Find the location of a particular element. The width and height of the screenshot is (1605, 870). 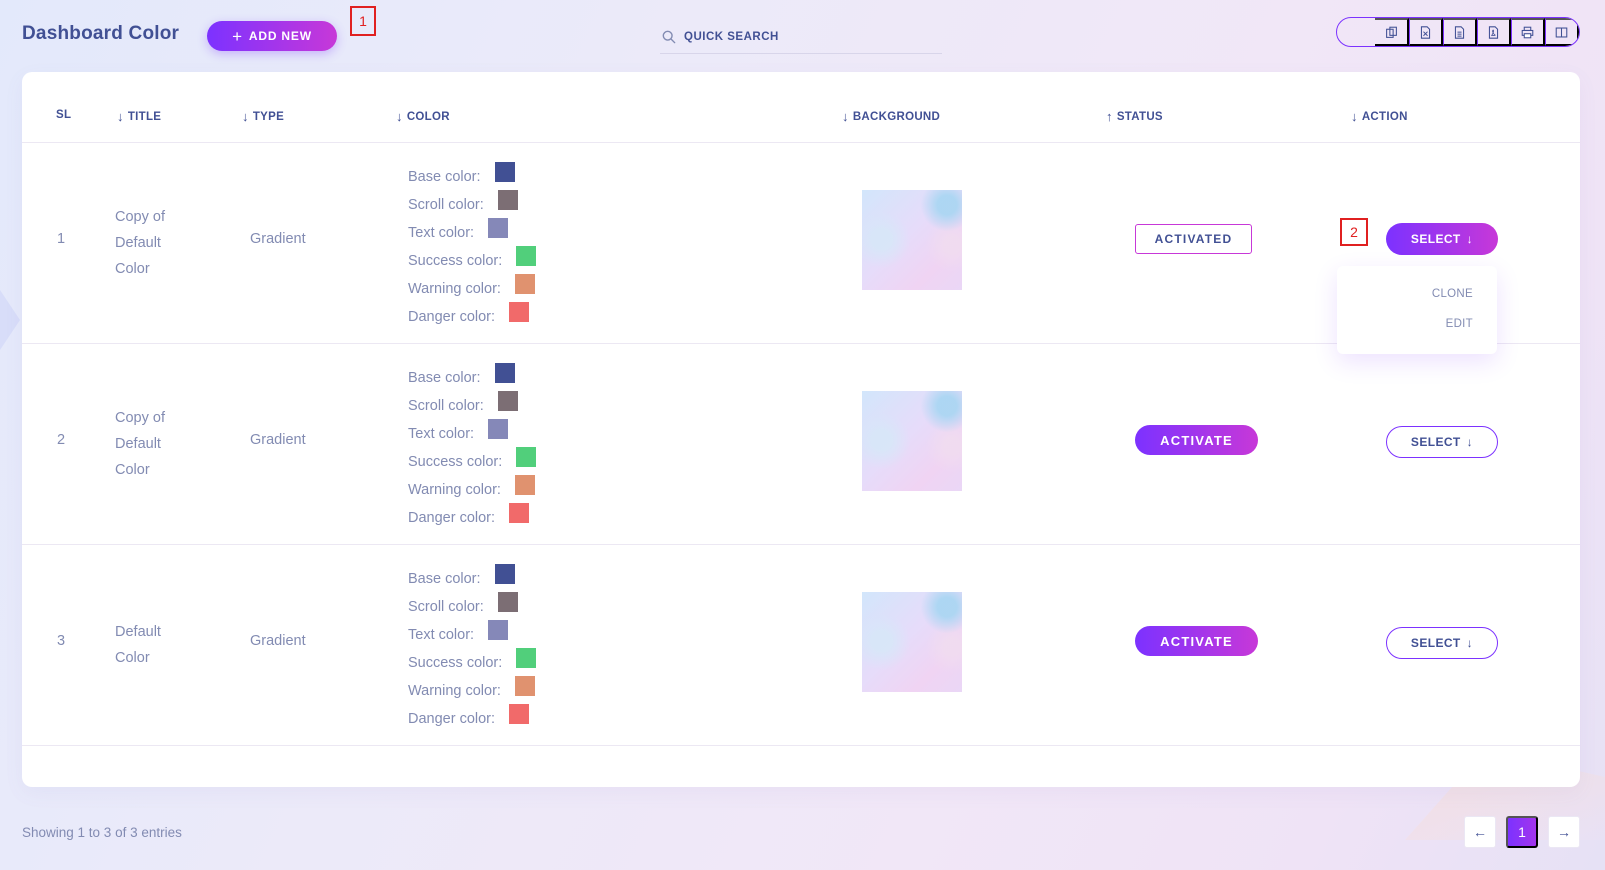

menu-item-edit: EDIT is located at coordinates (1459, 324).